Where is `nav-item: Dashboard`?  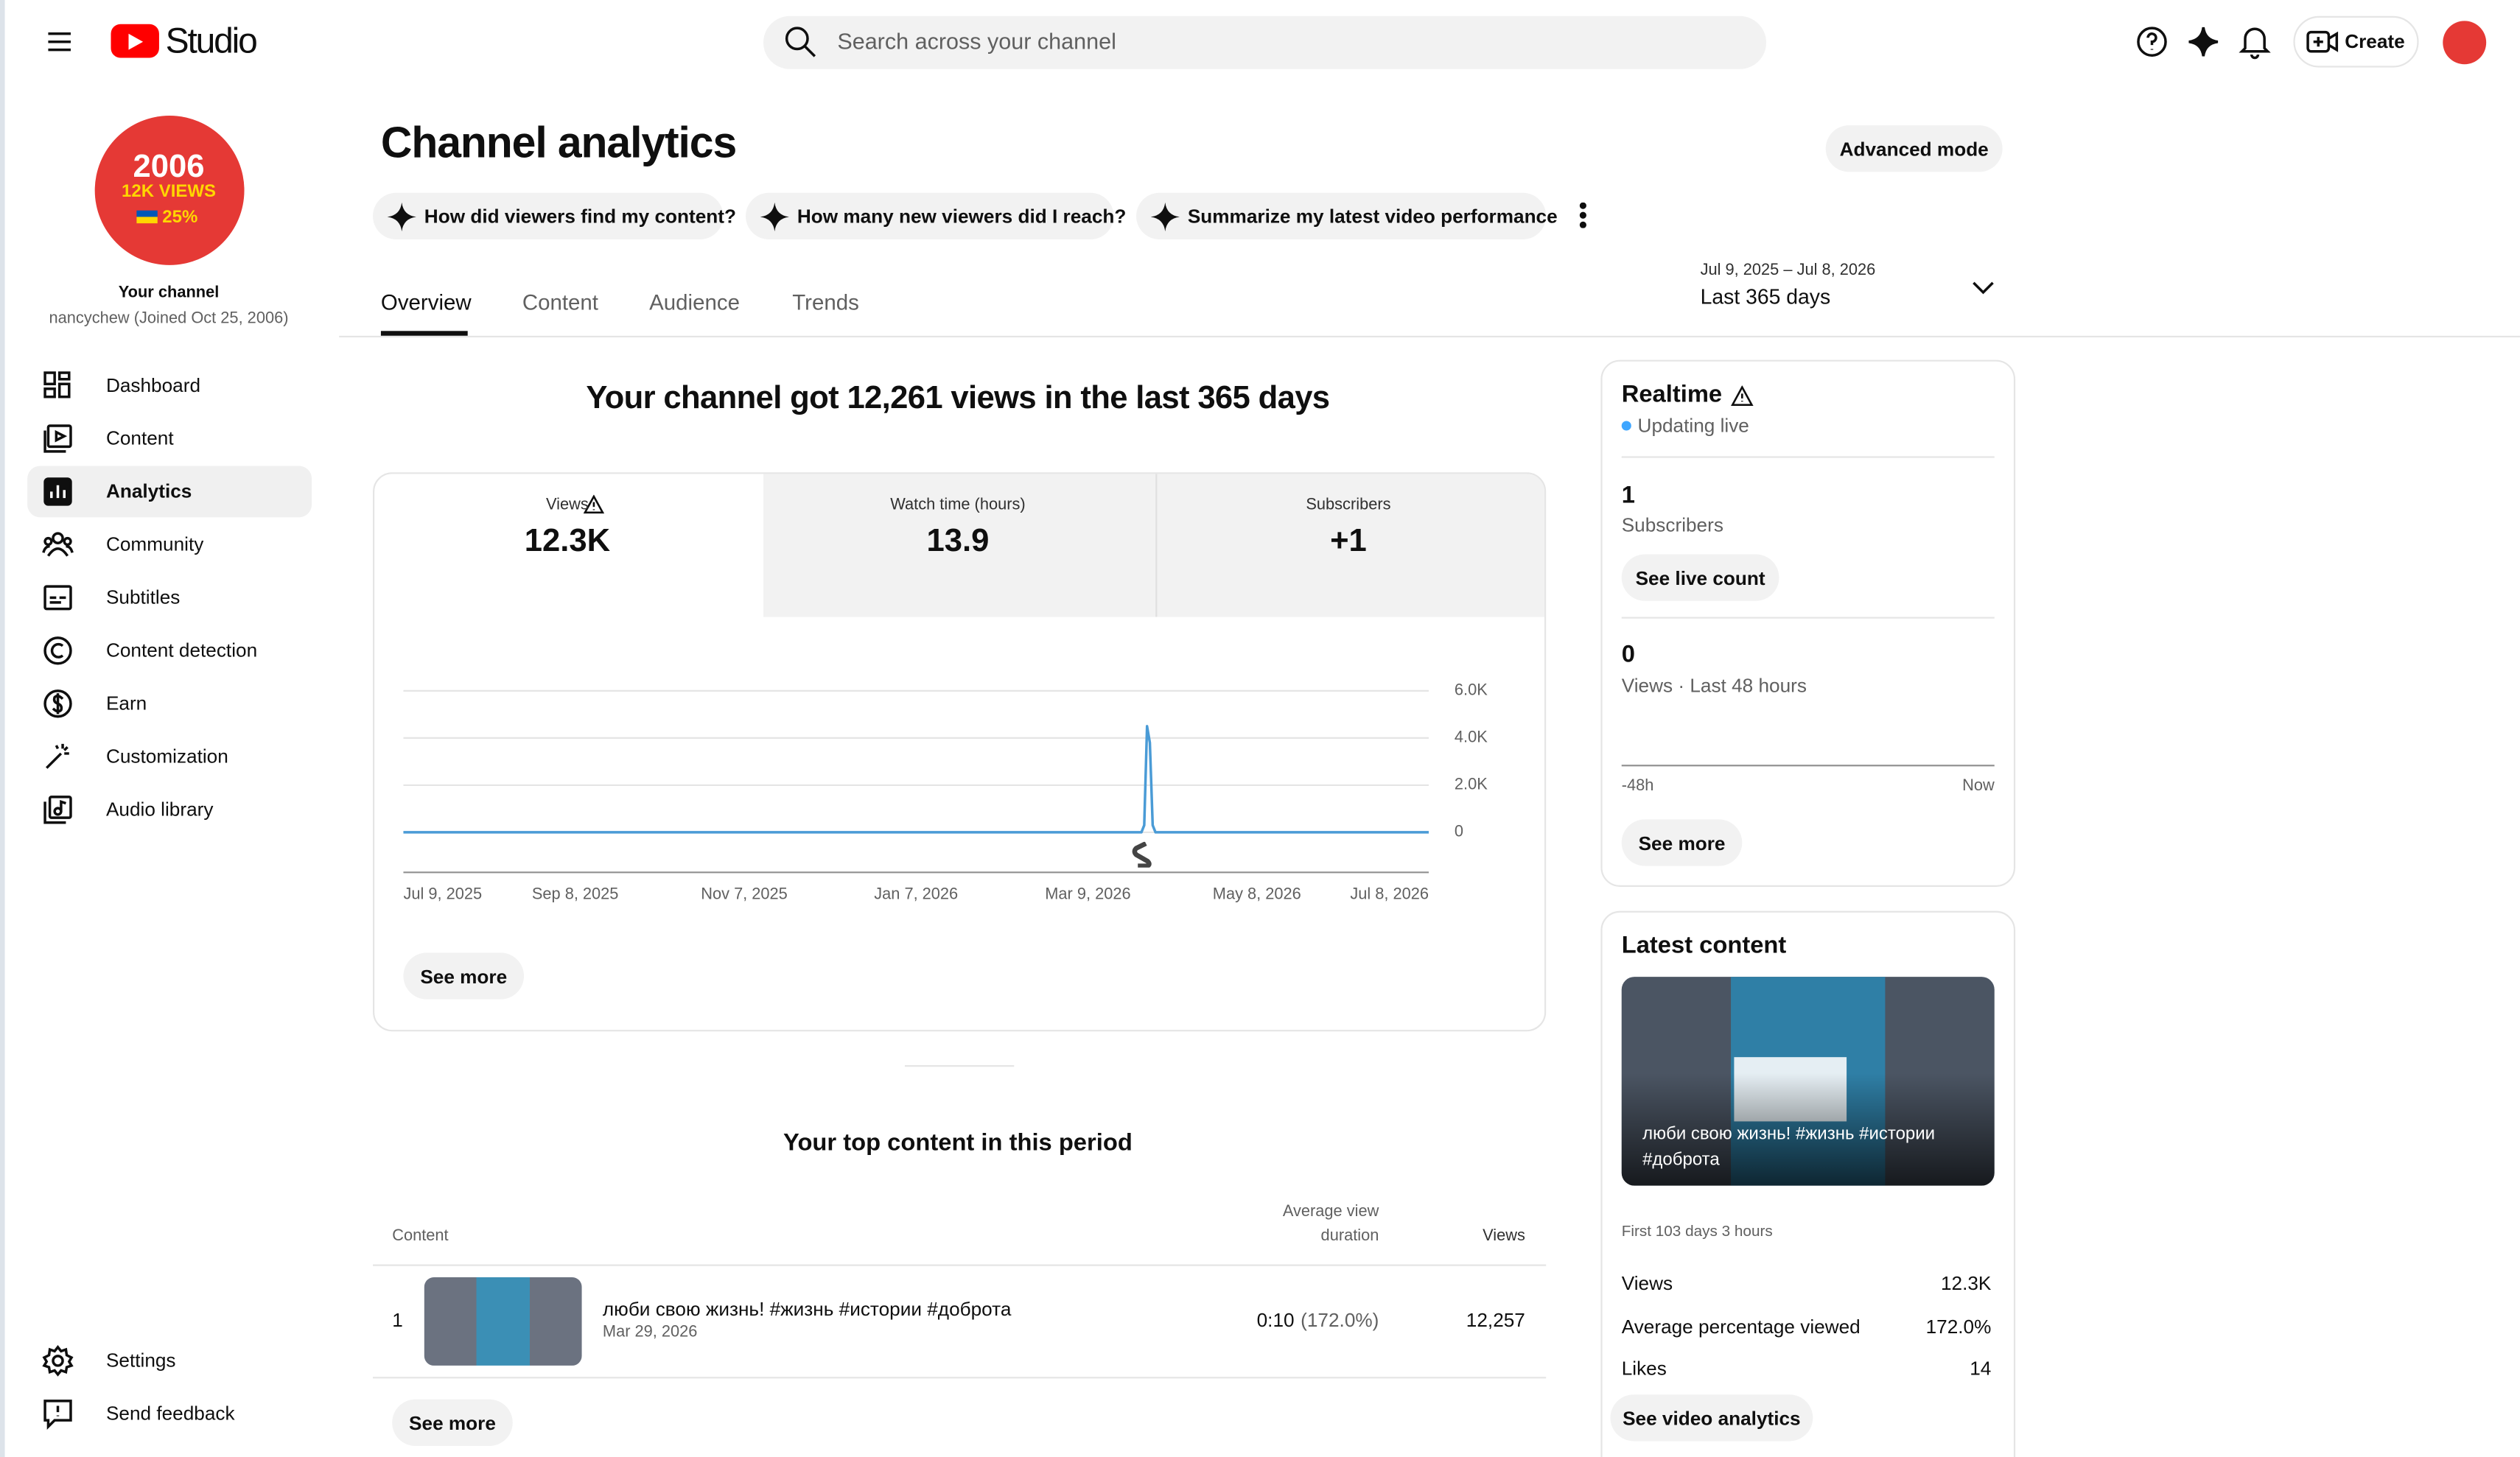
nav-item: Dashboard is located at coordinates (153, 385).